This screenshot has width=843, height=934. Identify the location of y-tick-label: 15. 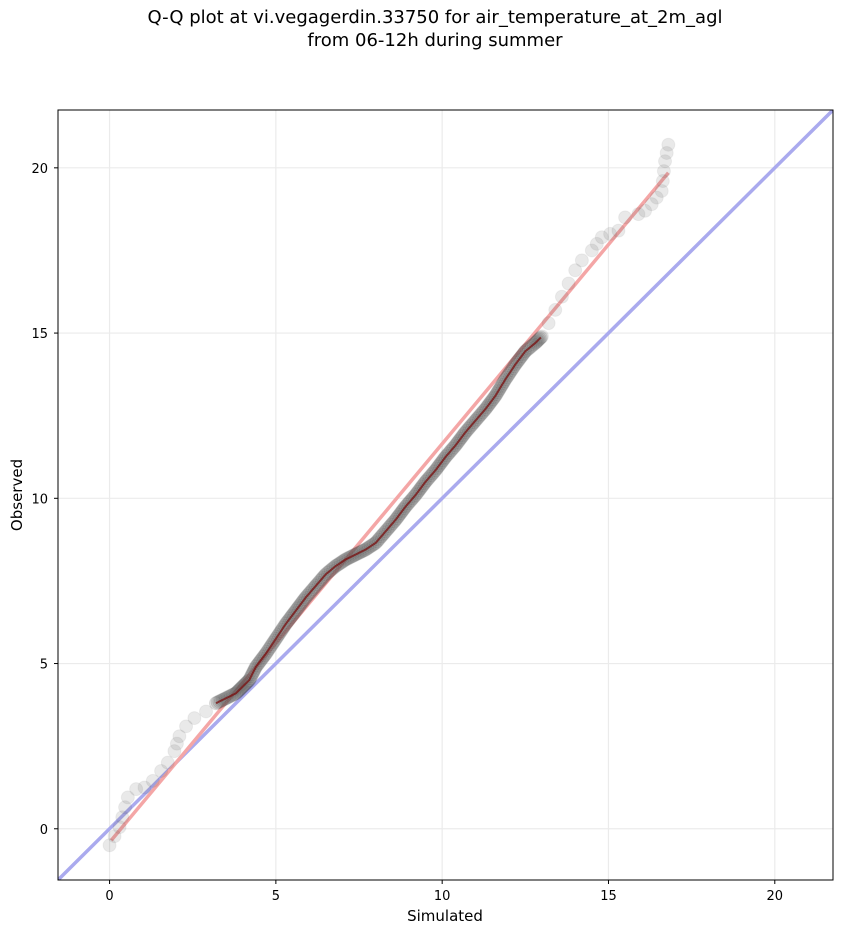
(39, 334).